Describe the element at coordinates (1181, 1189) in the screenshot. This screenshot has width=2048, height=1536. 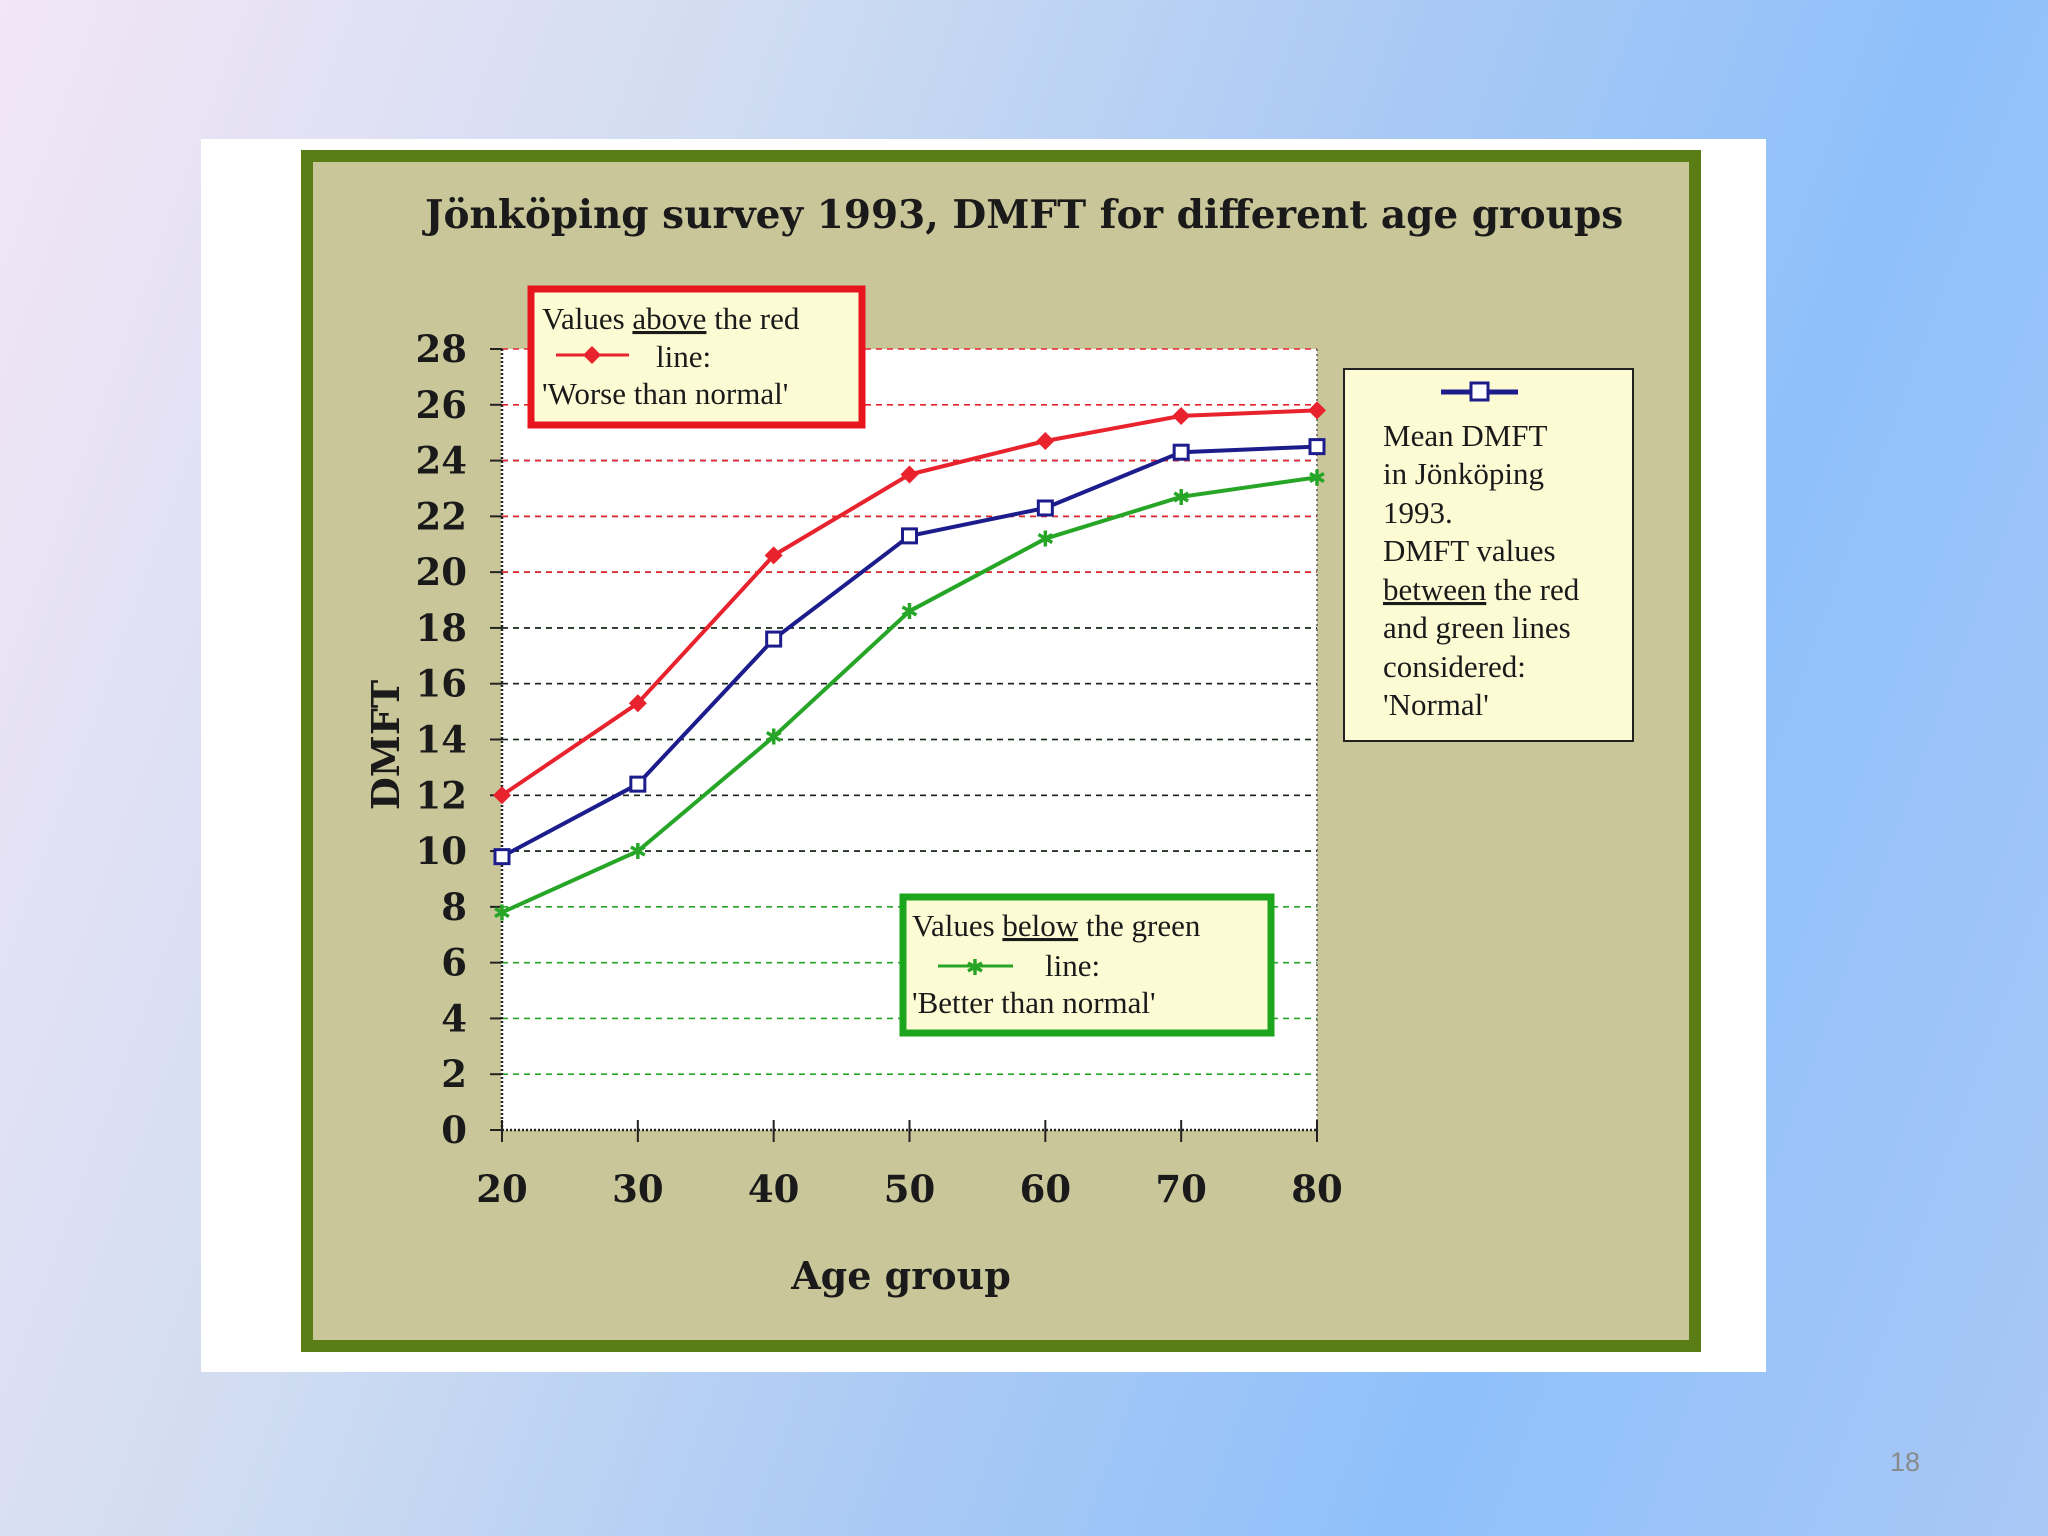
I see `x-tick-label: 70` at that location.